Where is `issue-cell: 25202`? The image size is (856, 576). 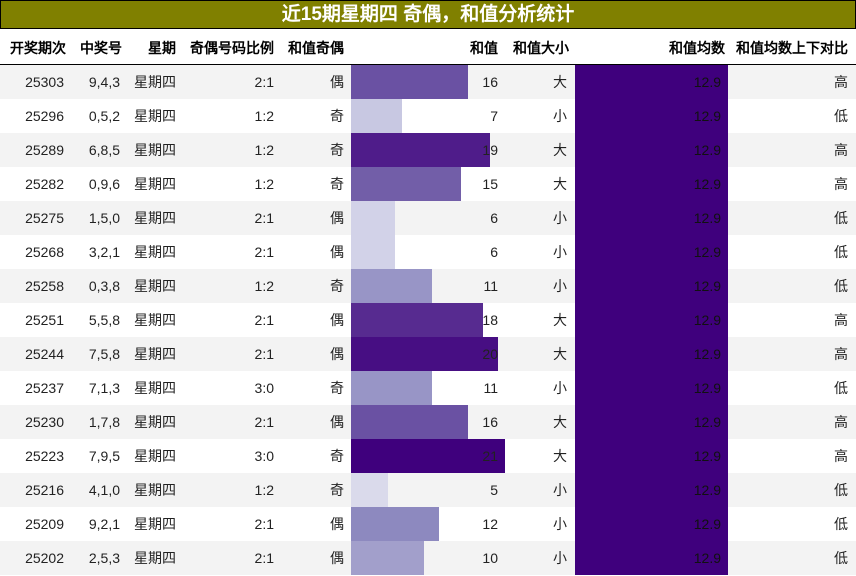 issue-cell: 25202 is located at coordinates (44, 558).